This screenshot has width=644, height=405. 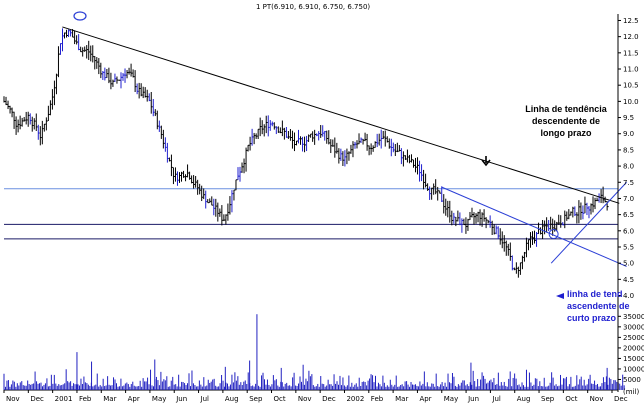 I want to click on volume-y-tick-label: 25000, so click(x=633, y=338).